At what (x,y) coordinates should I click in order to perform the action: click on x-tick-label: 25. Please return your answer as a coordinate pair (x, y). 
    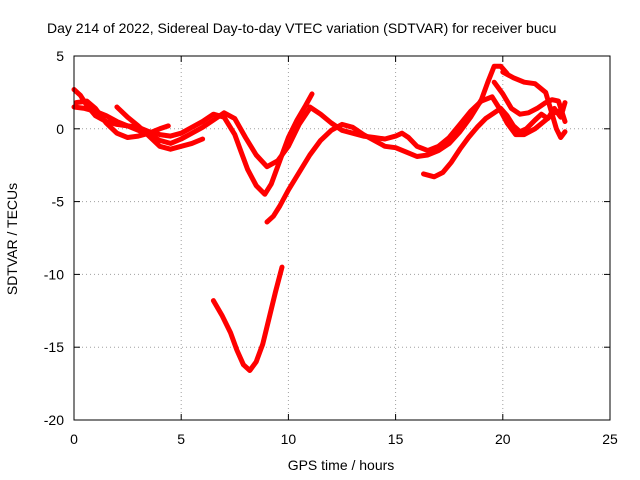
    Looking at the image, I should click on (610, 439).